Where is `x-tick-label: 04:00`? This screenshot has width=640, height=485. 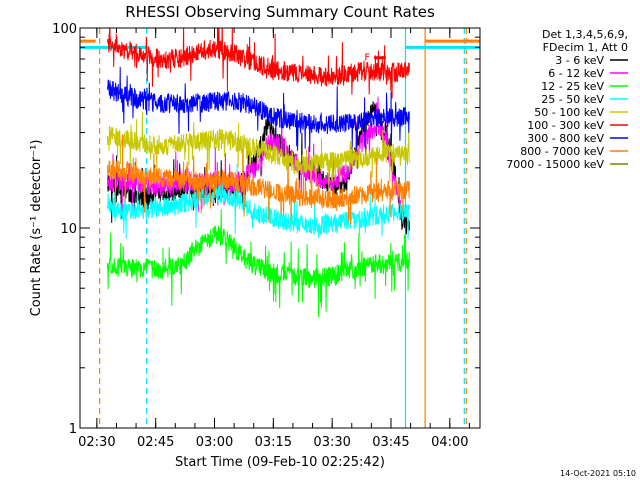
x-tick-label: 04:00 is located at coordinates (449, 442).